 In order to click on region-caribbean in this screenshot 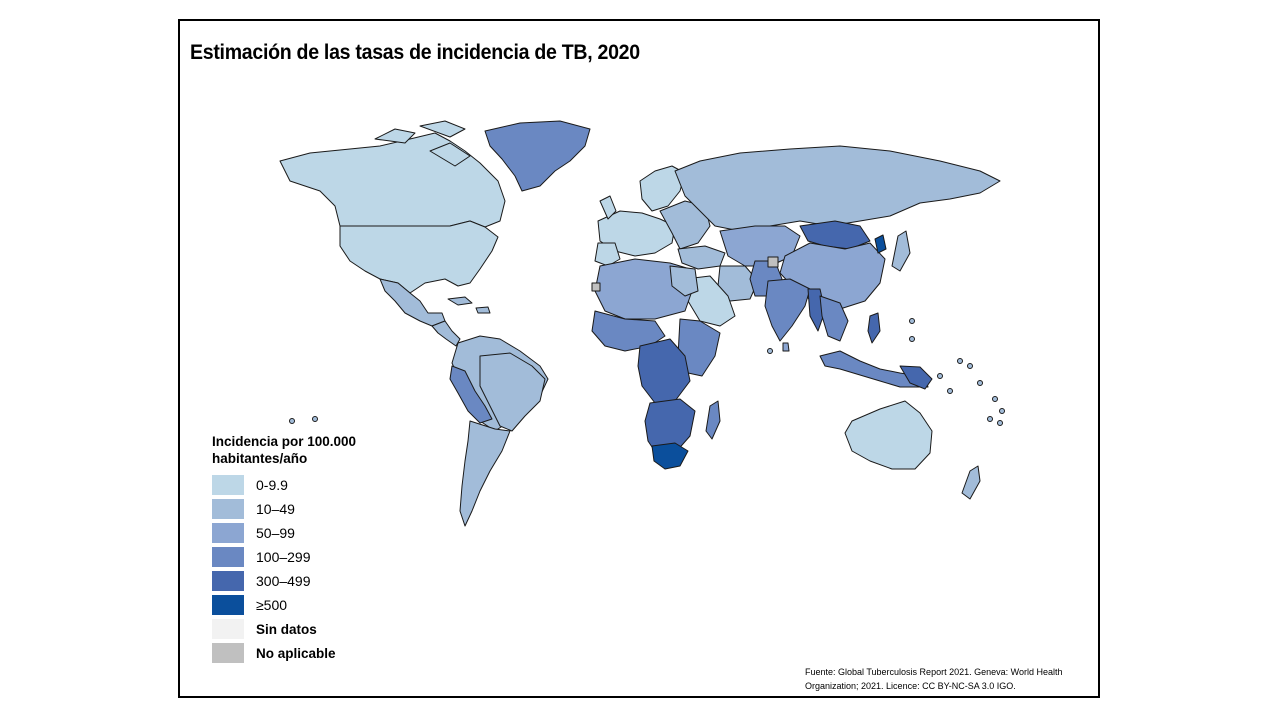, I will do `click(469, 305)`.